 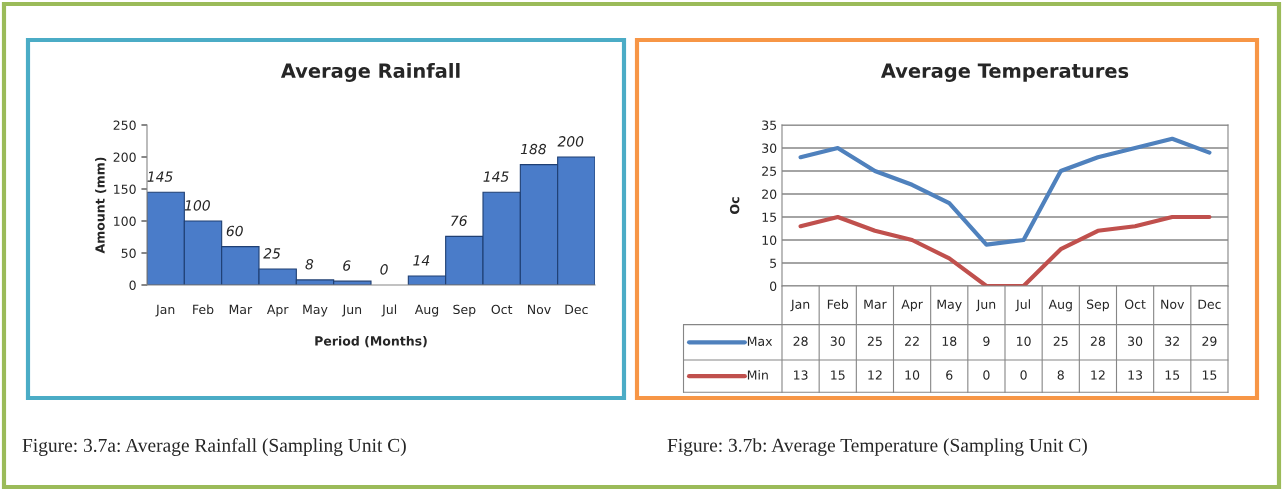 I want to click on y-axis-title: Amount (mm), so click(x=101, y=205).